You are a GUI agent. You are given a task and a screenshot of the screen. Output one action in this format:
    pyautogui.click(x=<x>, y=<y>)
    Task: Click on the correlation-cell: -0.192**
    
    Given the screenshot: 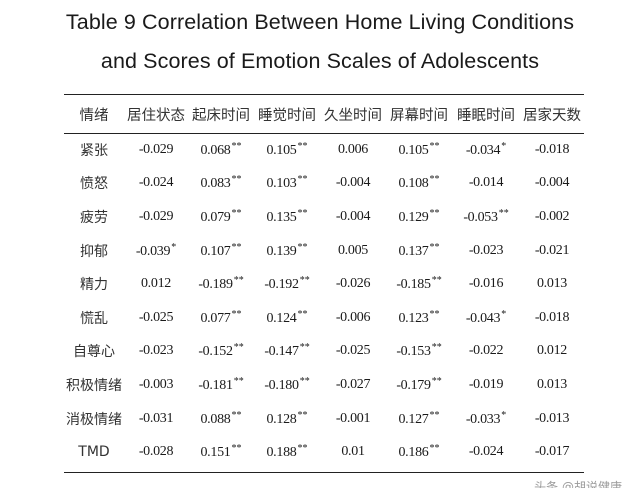 What is the action you would take?
    pyautogui.click(x=287, y=284)
    